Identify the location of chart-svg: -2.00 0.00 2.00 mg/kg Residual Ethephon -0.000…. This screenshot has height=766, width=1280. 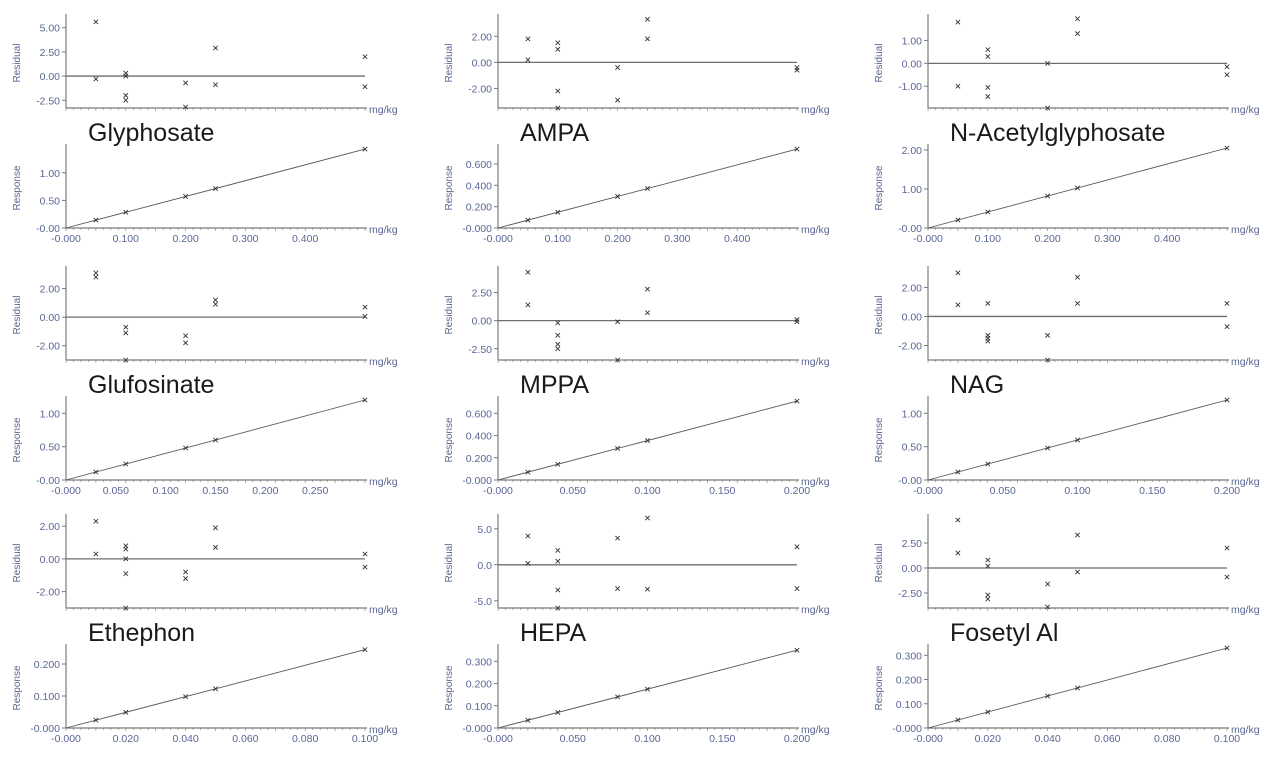
(205, 629).